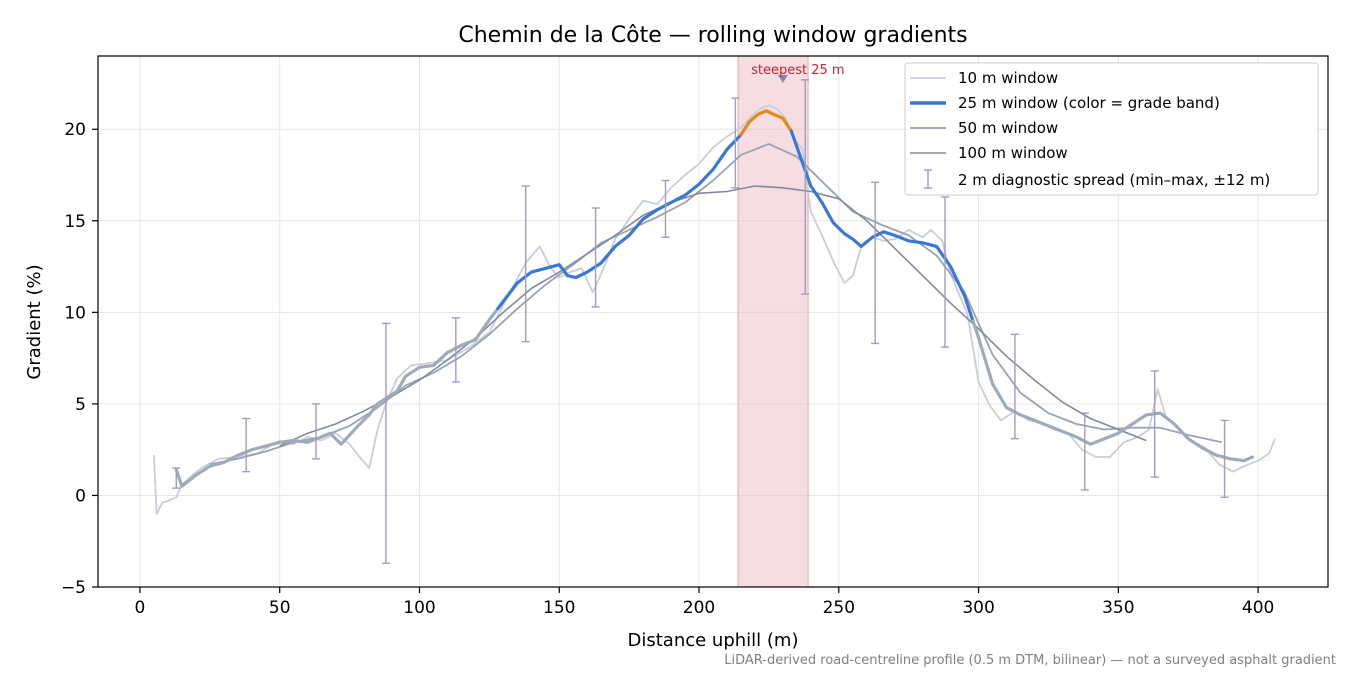 This screenshot has width=1350, height=675. What do you see at coordinates (559, 608) in the screenshot?
I see `x-tick-label: 150` at bounding box center [559, 608].